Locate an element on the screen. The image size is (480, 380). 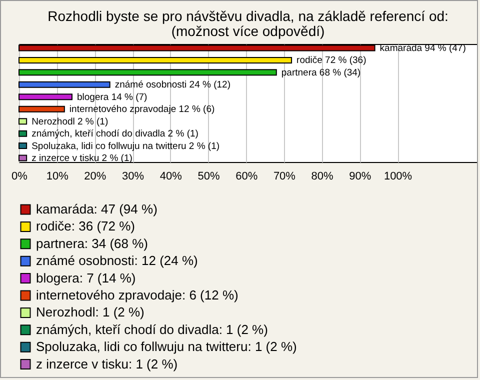
x-tick-label: 80% is located at coordinates (322, 176).